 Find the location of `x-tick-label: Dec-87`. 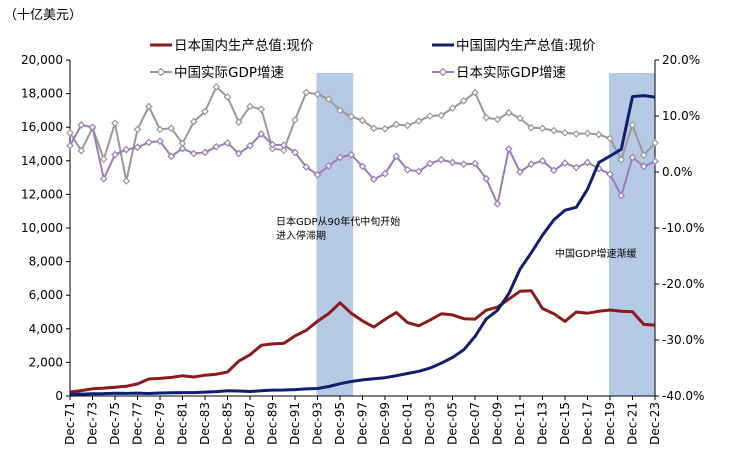

x-tick-label: Dec-87 is located at coordinates (250, 423).